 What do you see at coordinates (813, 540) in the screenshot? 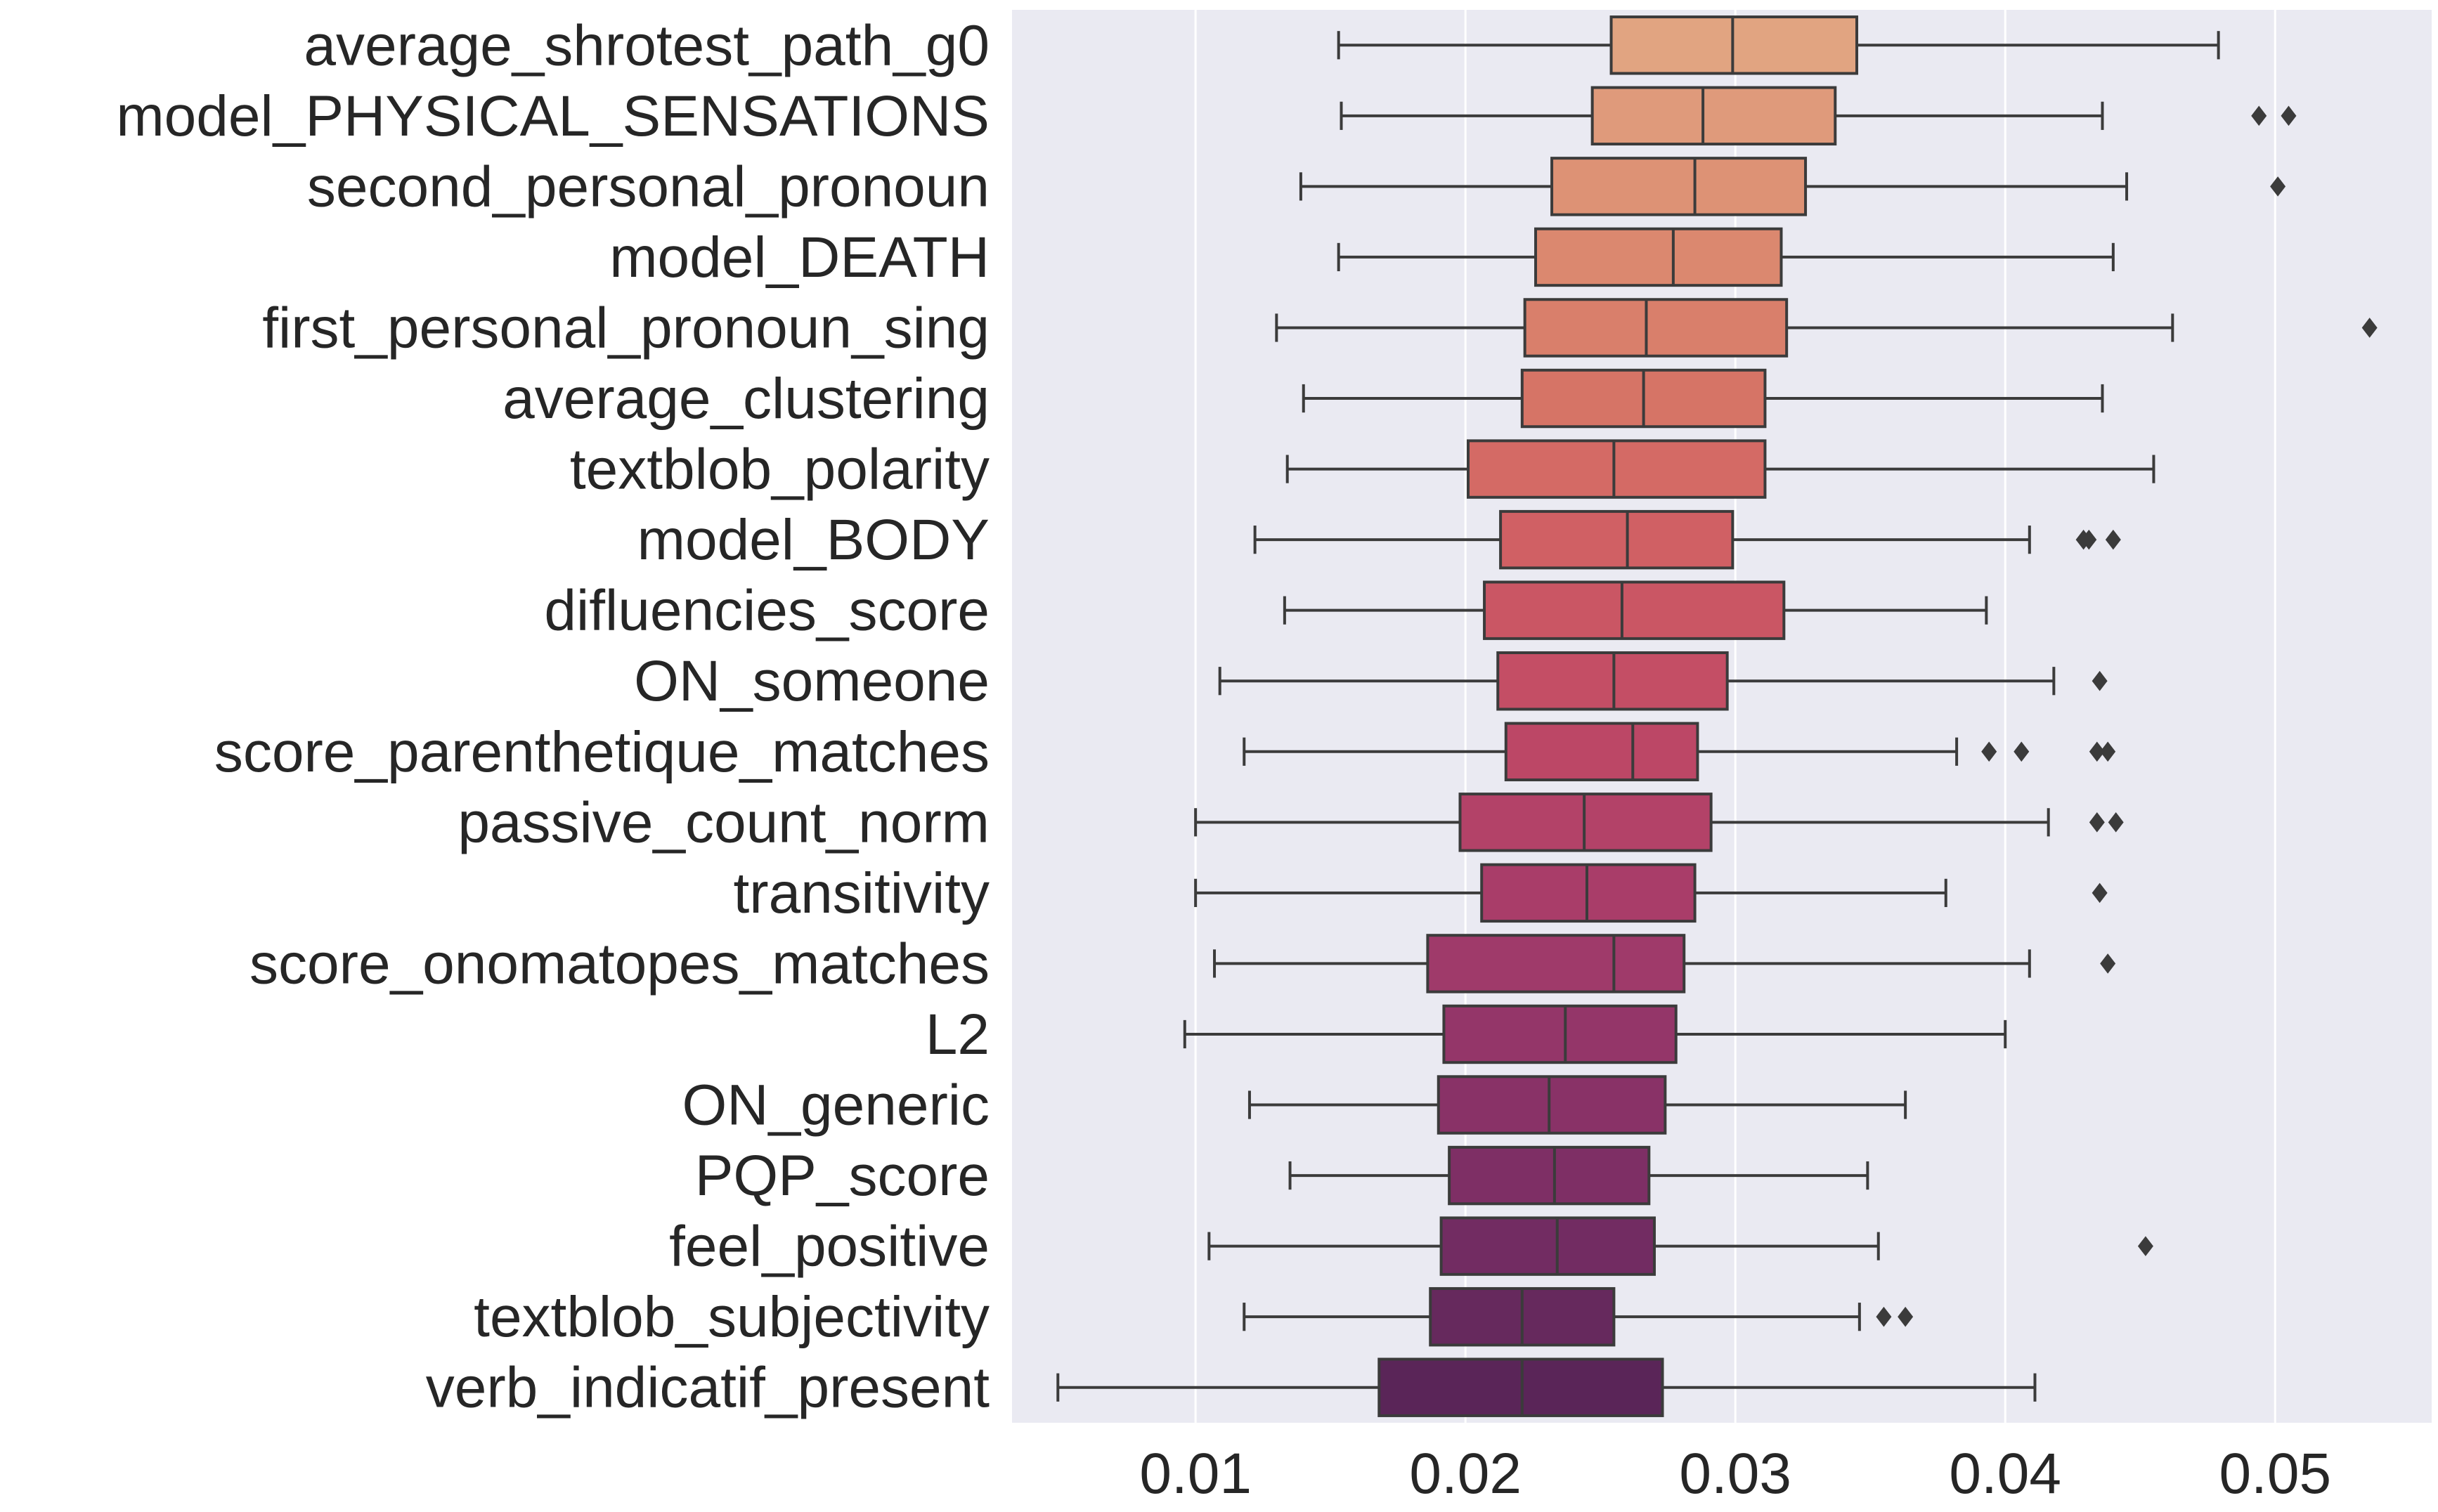
I see `y-tick-label: model_BODY` at bounding box center [813, 540].